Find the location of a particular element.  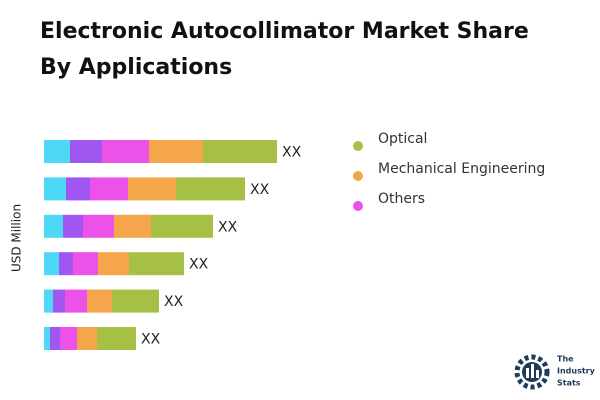

brand-text: The is located at coordinates (565, 359).